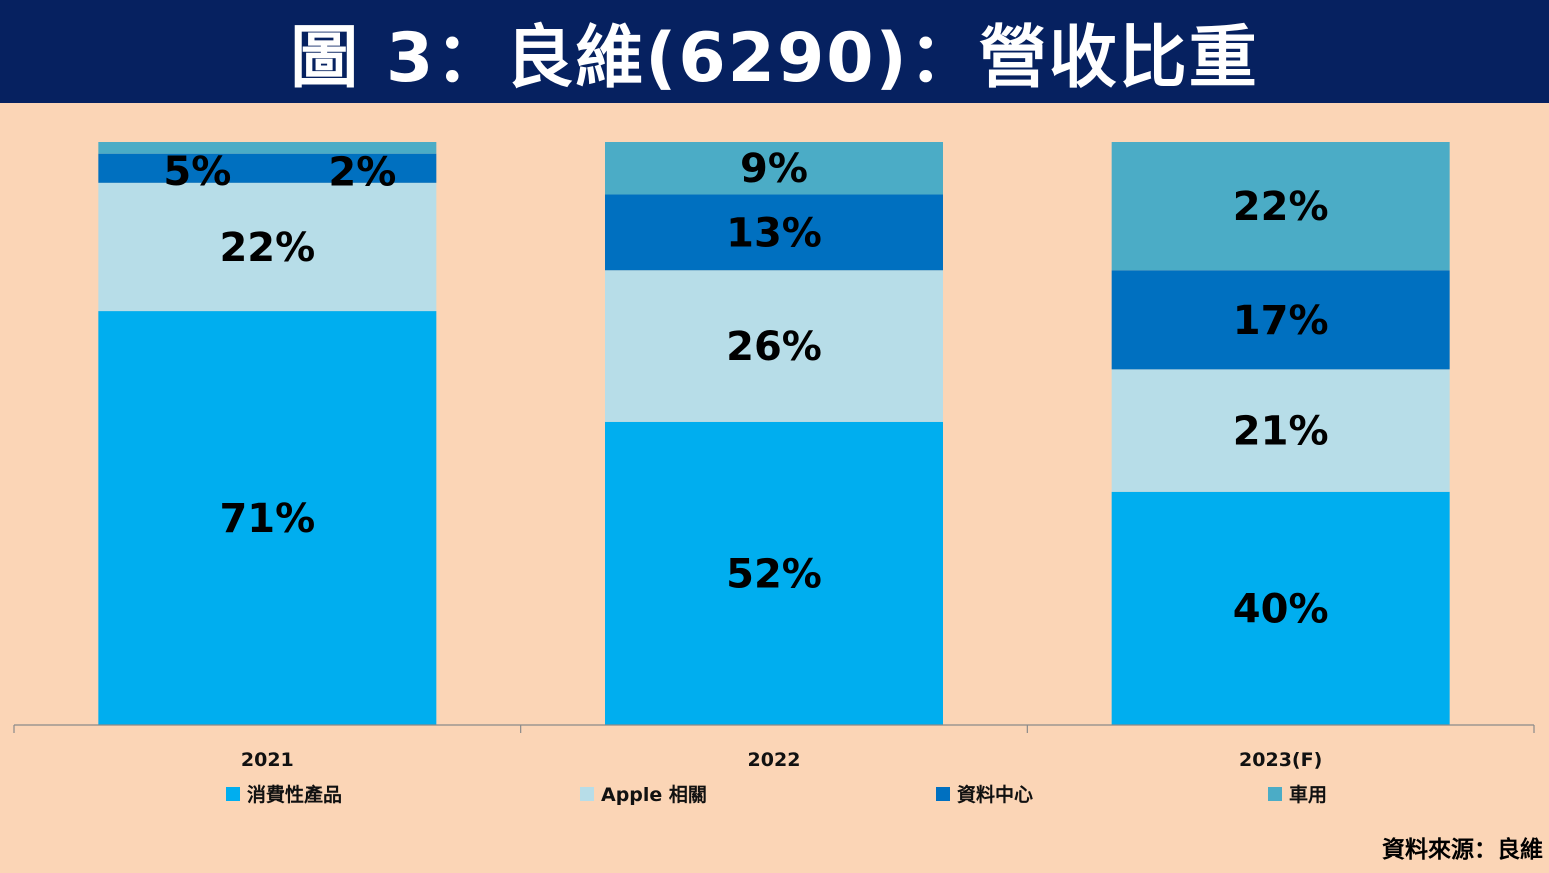 The width and height of the screenshot is (1549, 873). I want to click on data-label-2021-0: 71%, so click(267, 519).